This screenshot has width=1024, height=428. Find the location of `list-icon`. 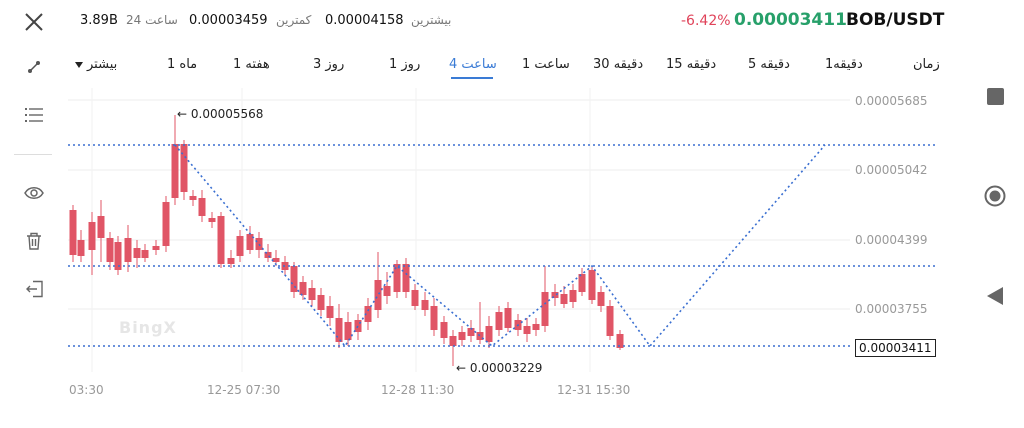

list-icon is located at coordinates (34, 115).